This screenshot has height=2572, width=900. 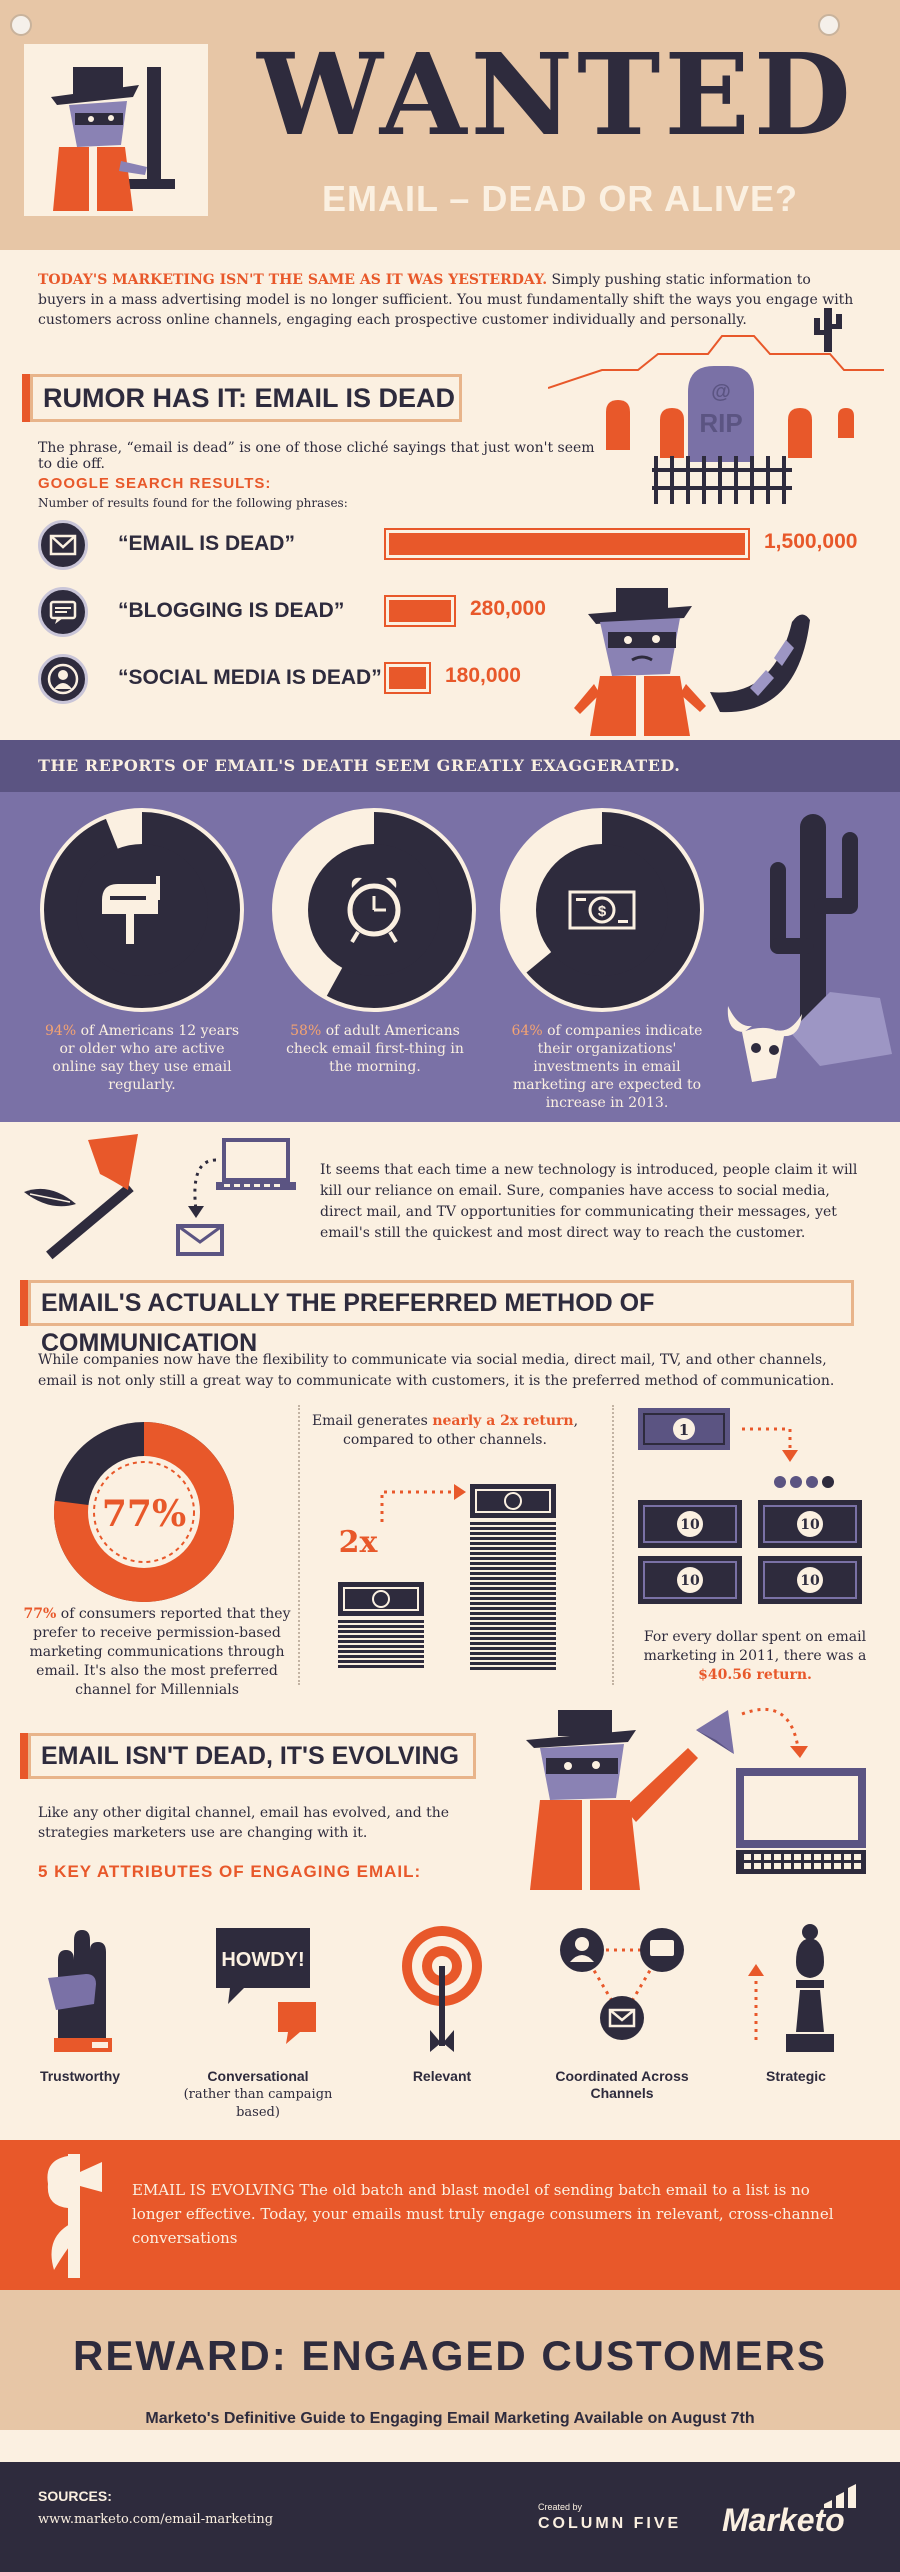 I want to click on created-by-label: Created by, so click(x=560, y=2507).